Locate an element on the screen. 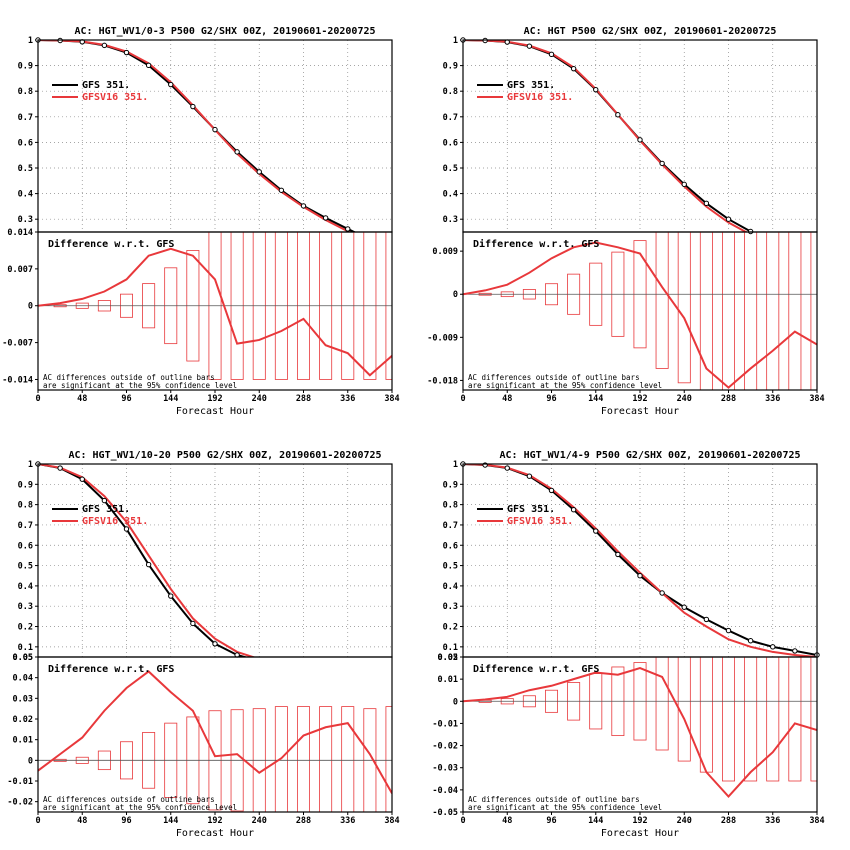 Image resolution: width=850 pixels, height=850 pixels. bottom-ytick-label: 0 is located at coordinates (30, 761).